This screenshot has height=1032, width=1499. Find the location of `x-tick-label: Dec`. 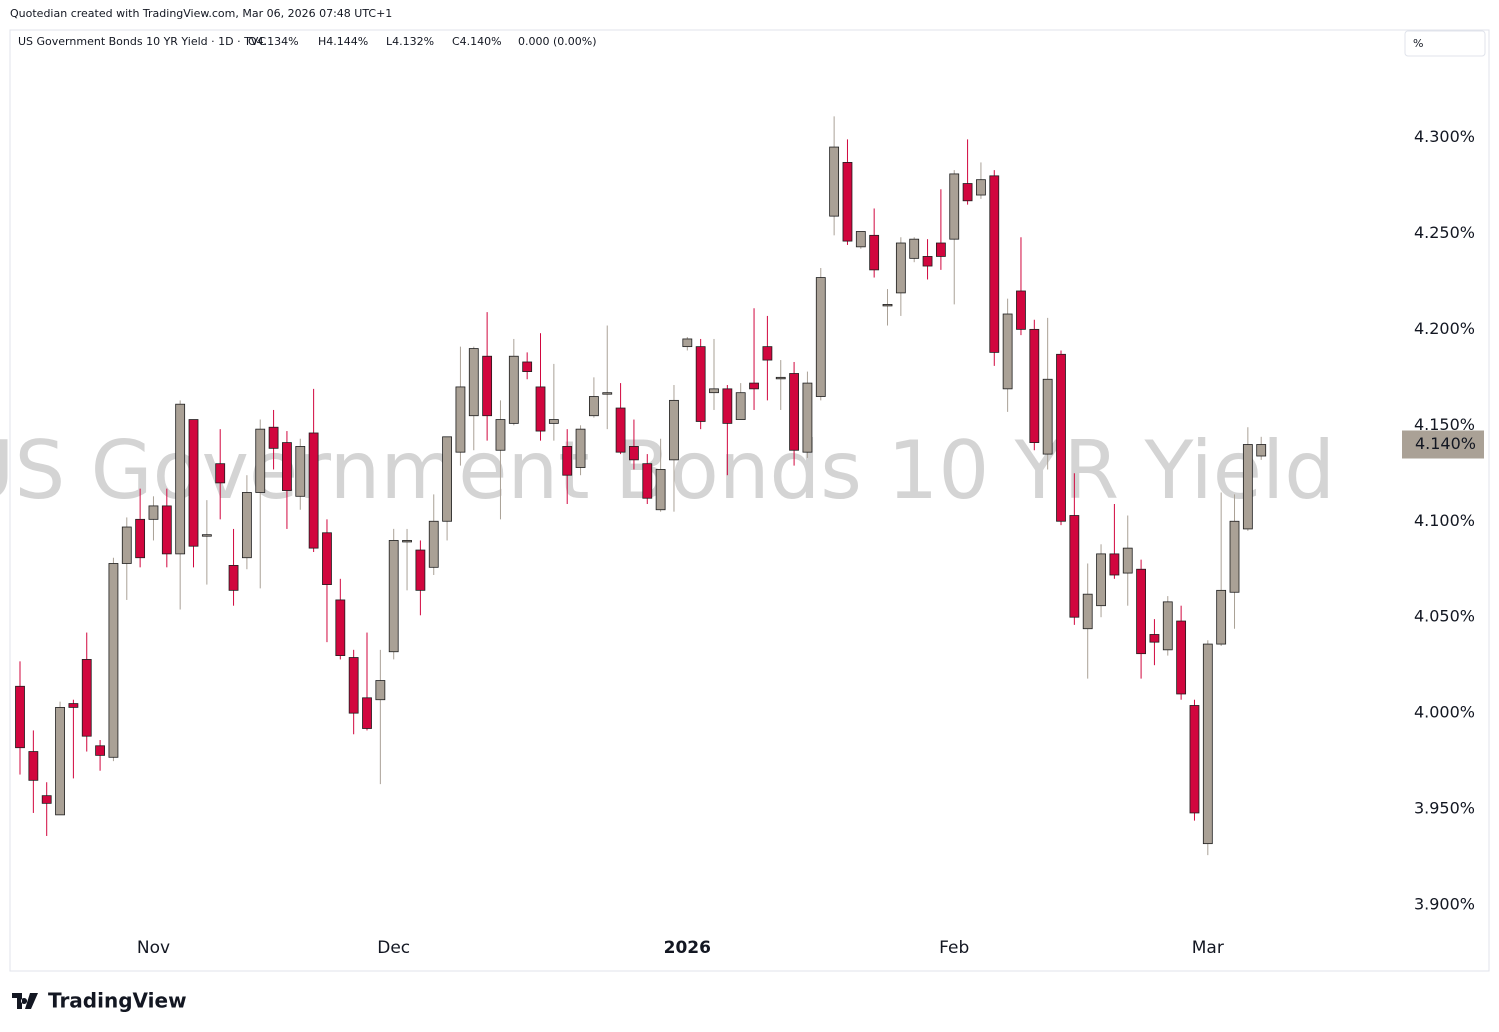

x-tick-label: Dec is located at coordinates (393, 948).